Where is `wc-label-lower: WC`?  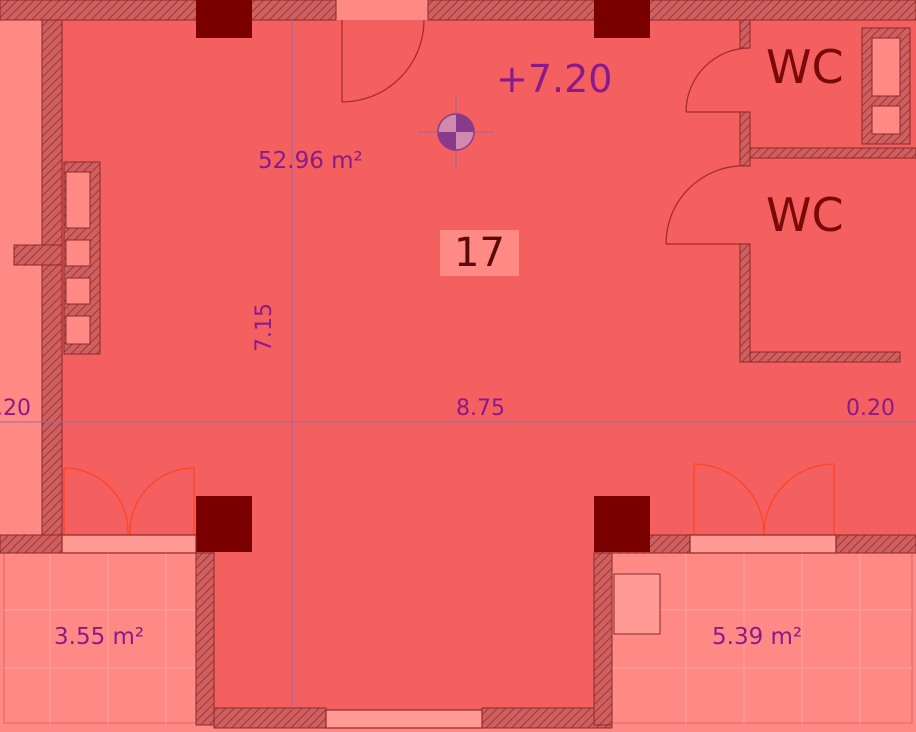 wc-label-lower: WC is located at coordinates (805, 215).